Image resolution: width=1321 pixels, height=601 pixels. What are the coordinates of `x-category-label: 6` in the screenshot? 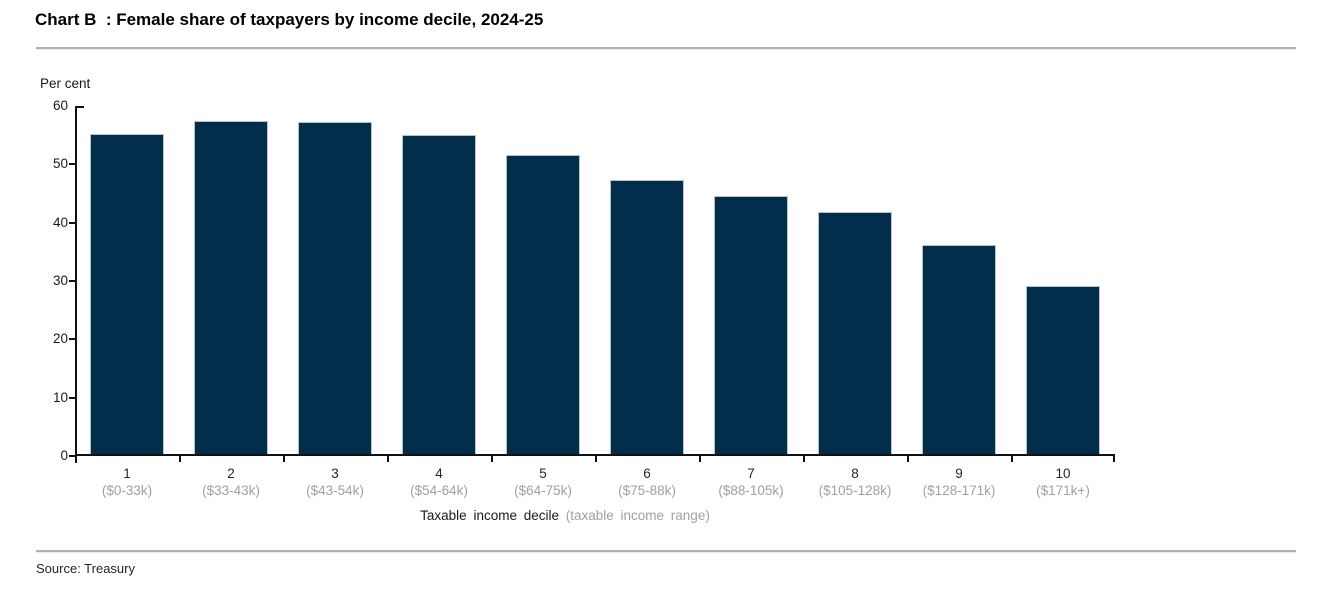 It's located at (647, 473).